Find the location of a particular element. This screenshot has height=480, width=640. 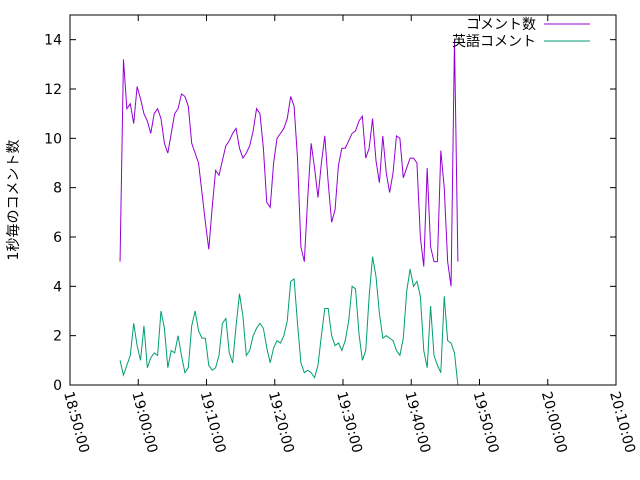

y-axis-label: 1秒毎のコメント数 is located at coordinates (14, 200).